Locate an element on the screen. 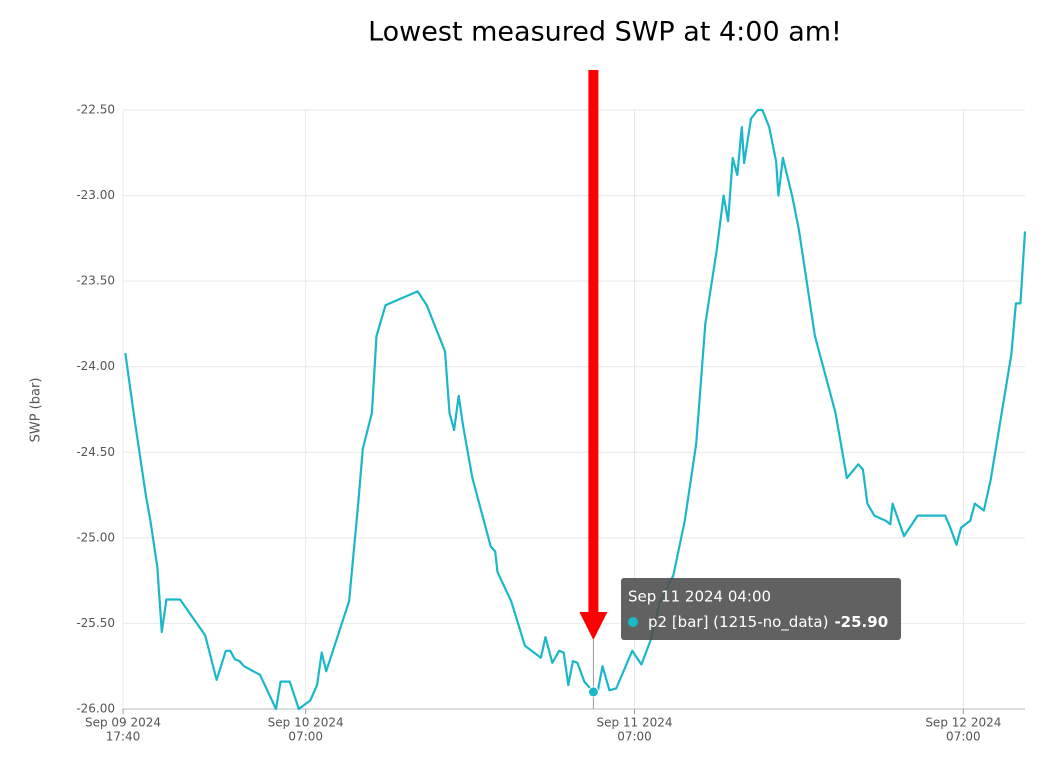 The height and width of the screenshot is (760, 1058). y-tick-label: -25.00 is located at coordinates (95, 537).